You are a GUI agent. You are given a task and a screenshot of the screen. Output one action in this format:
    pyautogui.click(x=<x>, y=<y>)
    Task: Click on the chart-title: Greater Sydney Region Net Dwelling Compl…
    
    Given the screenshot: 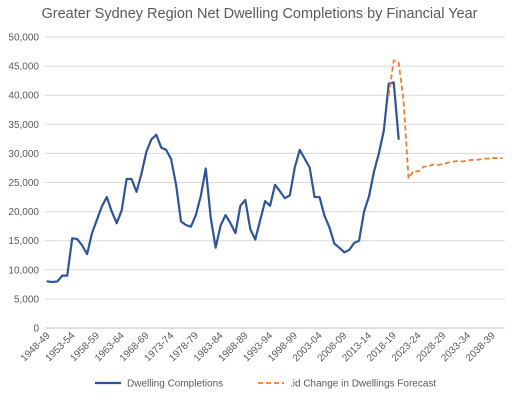 What is the action you would take?
    pyautogui.click(x=259, y=14)
    